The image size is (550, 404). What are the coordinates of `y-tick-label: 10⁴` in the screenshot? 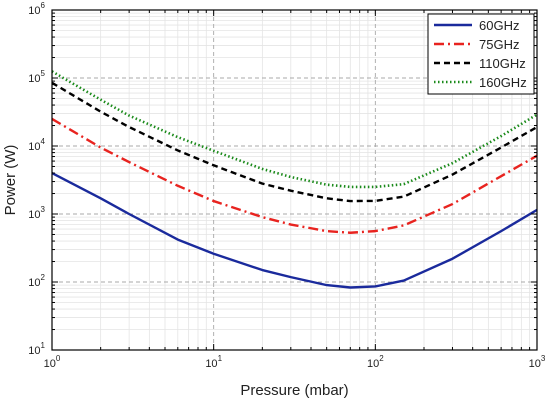 It's located at (36, 145).